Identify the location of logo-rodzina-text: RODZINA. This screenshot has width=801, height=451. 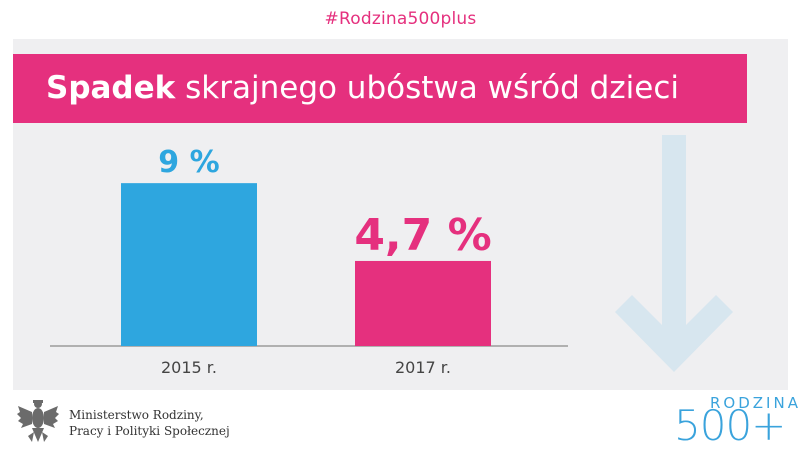
(755, 403).